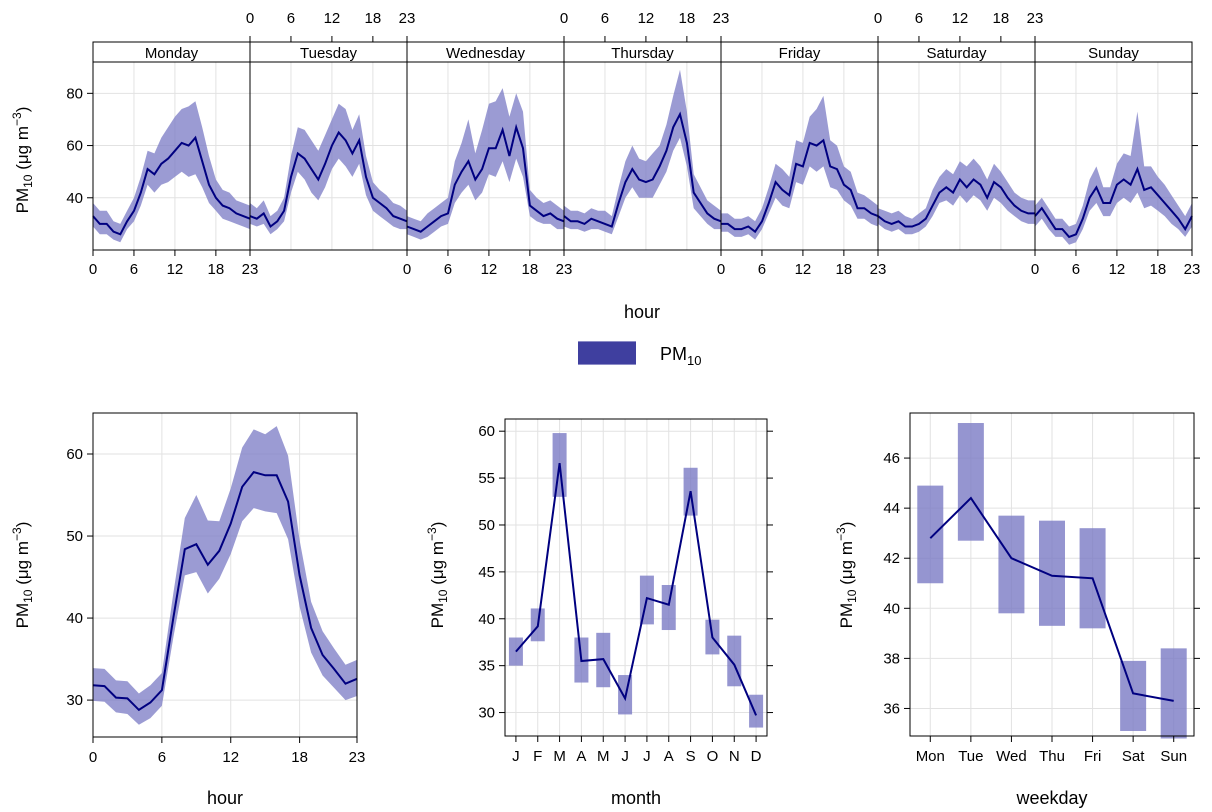  I want to click on month-line, so click(636, 589).